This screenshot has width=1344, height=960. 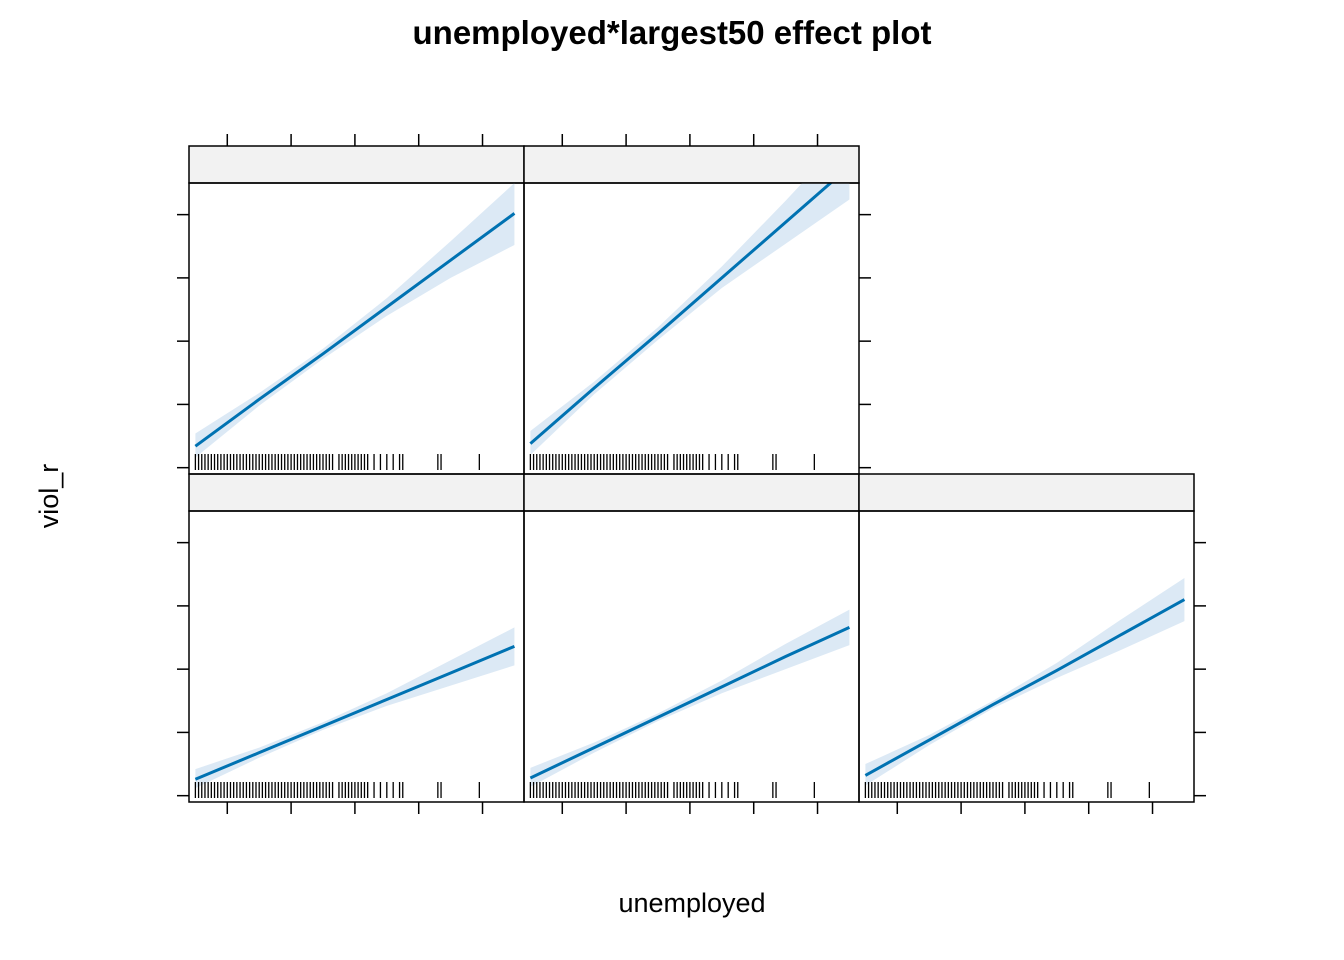 What do you see at coordinates (672, 32) in the screenshot?
I see `chart-title: unemployed*largest50 effect plot` at bounding box center [672, 32].